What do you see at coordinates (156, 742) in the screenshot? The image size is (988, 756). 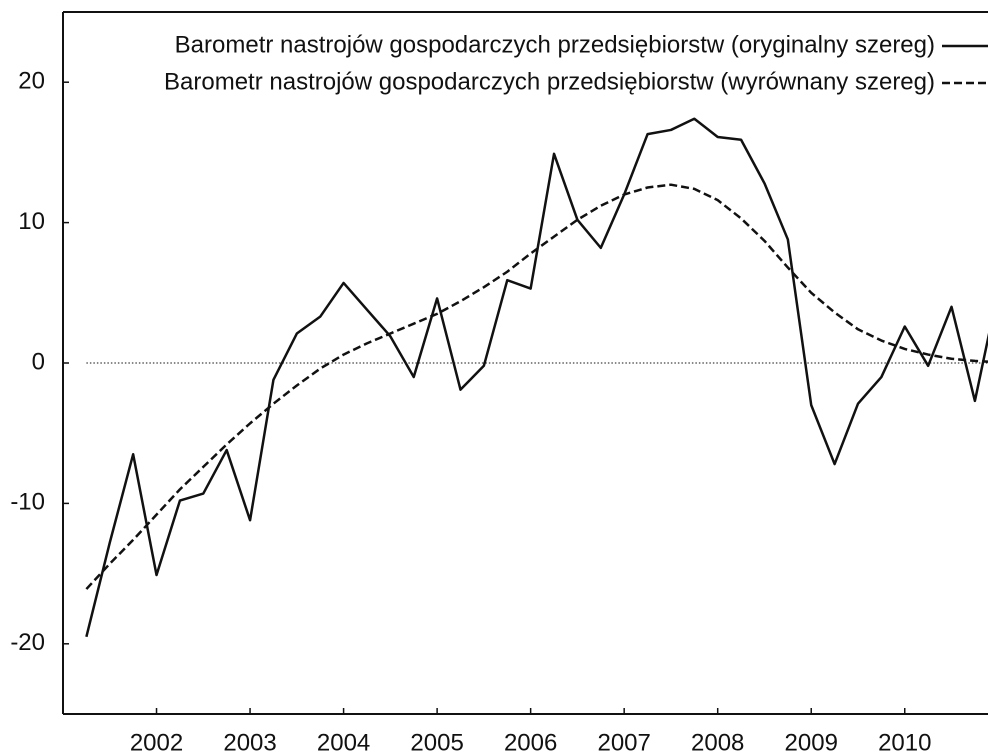 I see `x-tick-label: 2002` at bounding box center [156, 742].